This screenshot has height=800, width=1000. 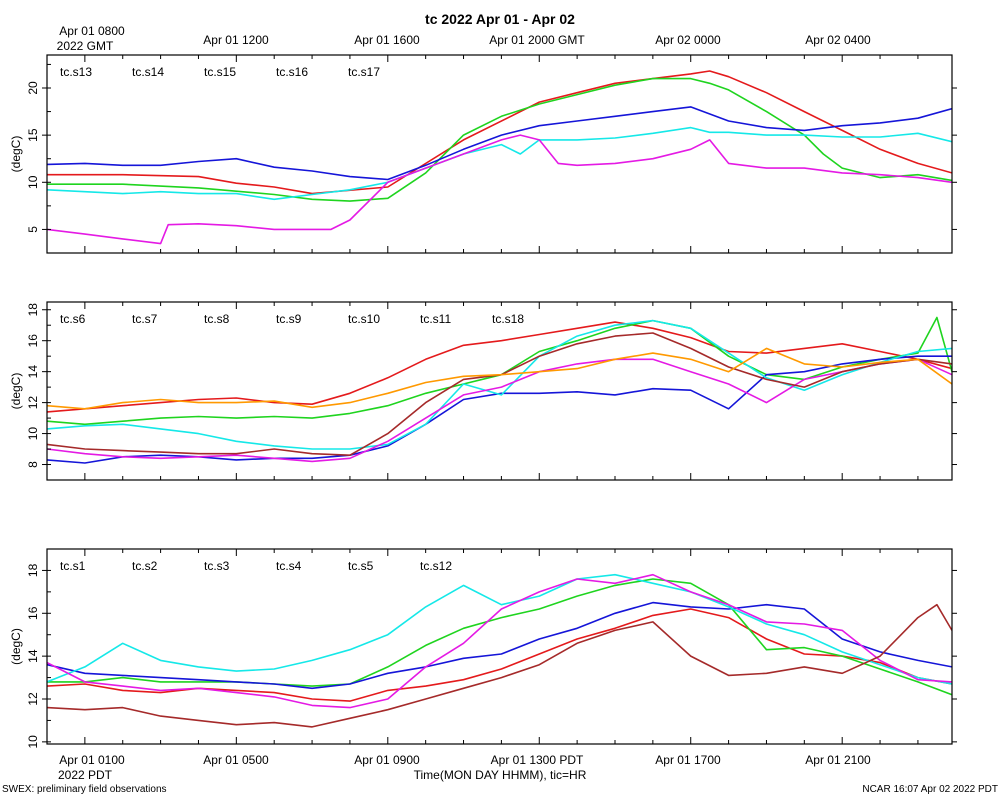 What do you see at coordinates (73, 319) in the screenshot?
I see `legend-entry: tc.s6` at bounding box center [73, 319].